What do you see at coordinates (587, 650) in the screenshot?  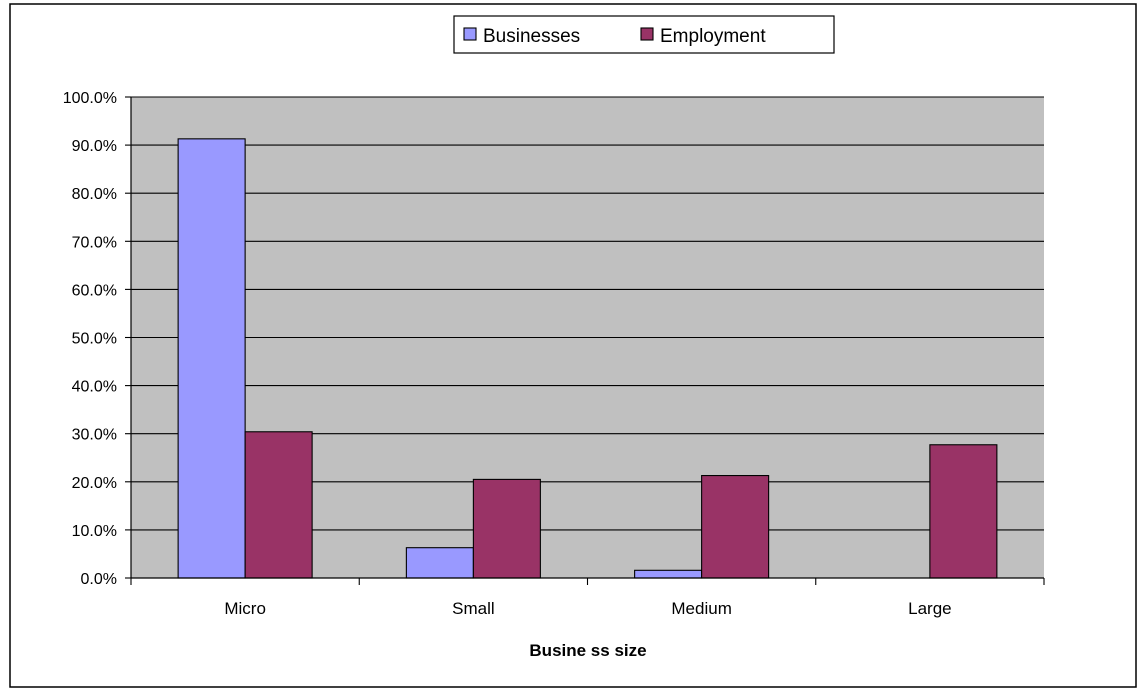 I see `x-axis-title: Busine ss size` at bounding box center [587, 650].